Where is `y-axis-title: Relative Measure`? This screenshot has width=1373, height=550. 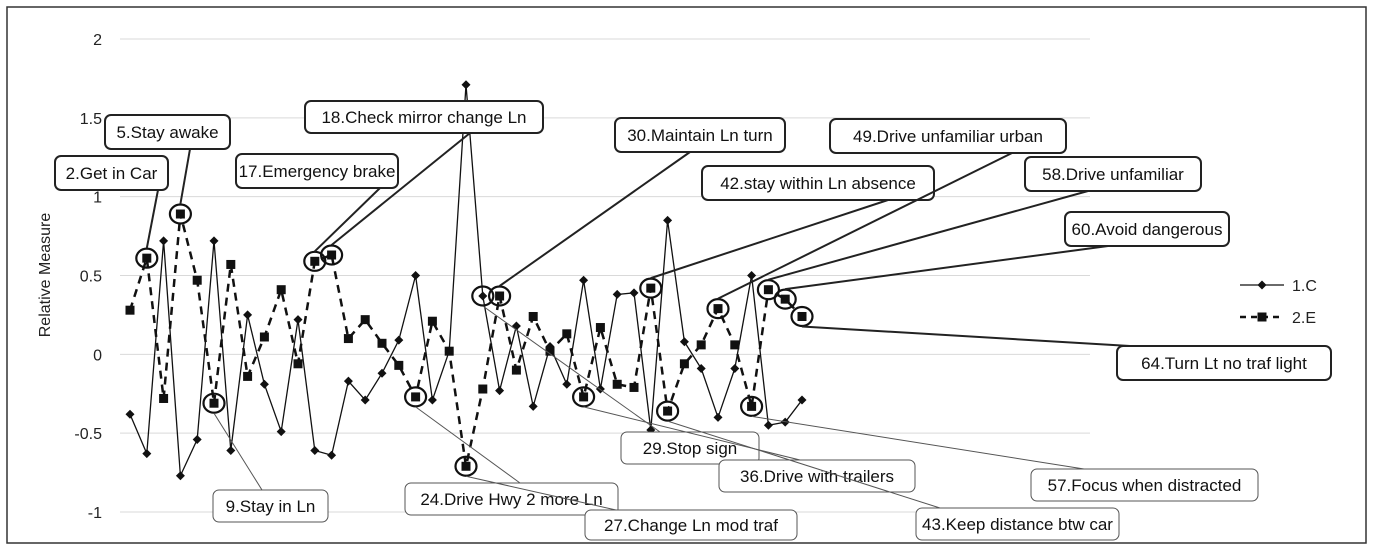 y-axis-title: Relative Measure is located at coordinates (45, 275).